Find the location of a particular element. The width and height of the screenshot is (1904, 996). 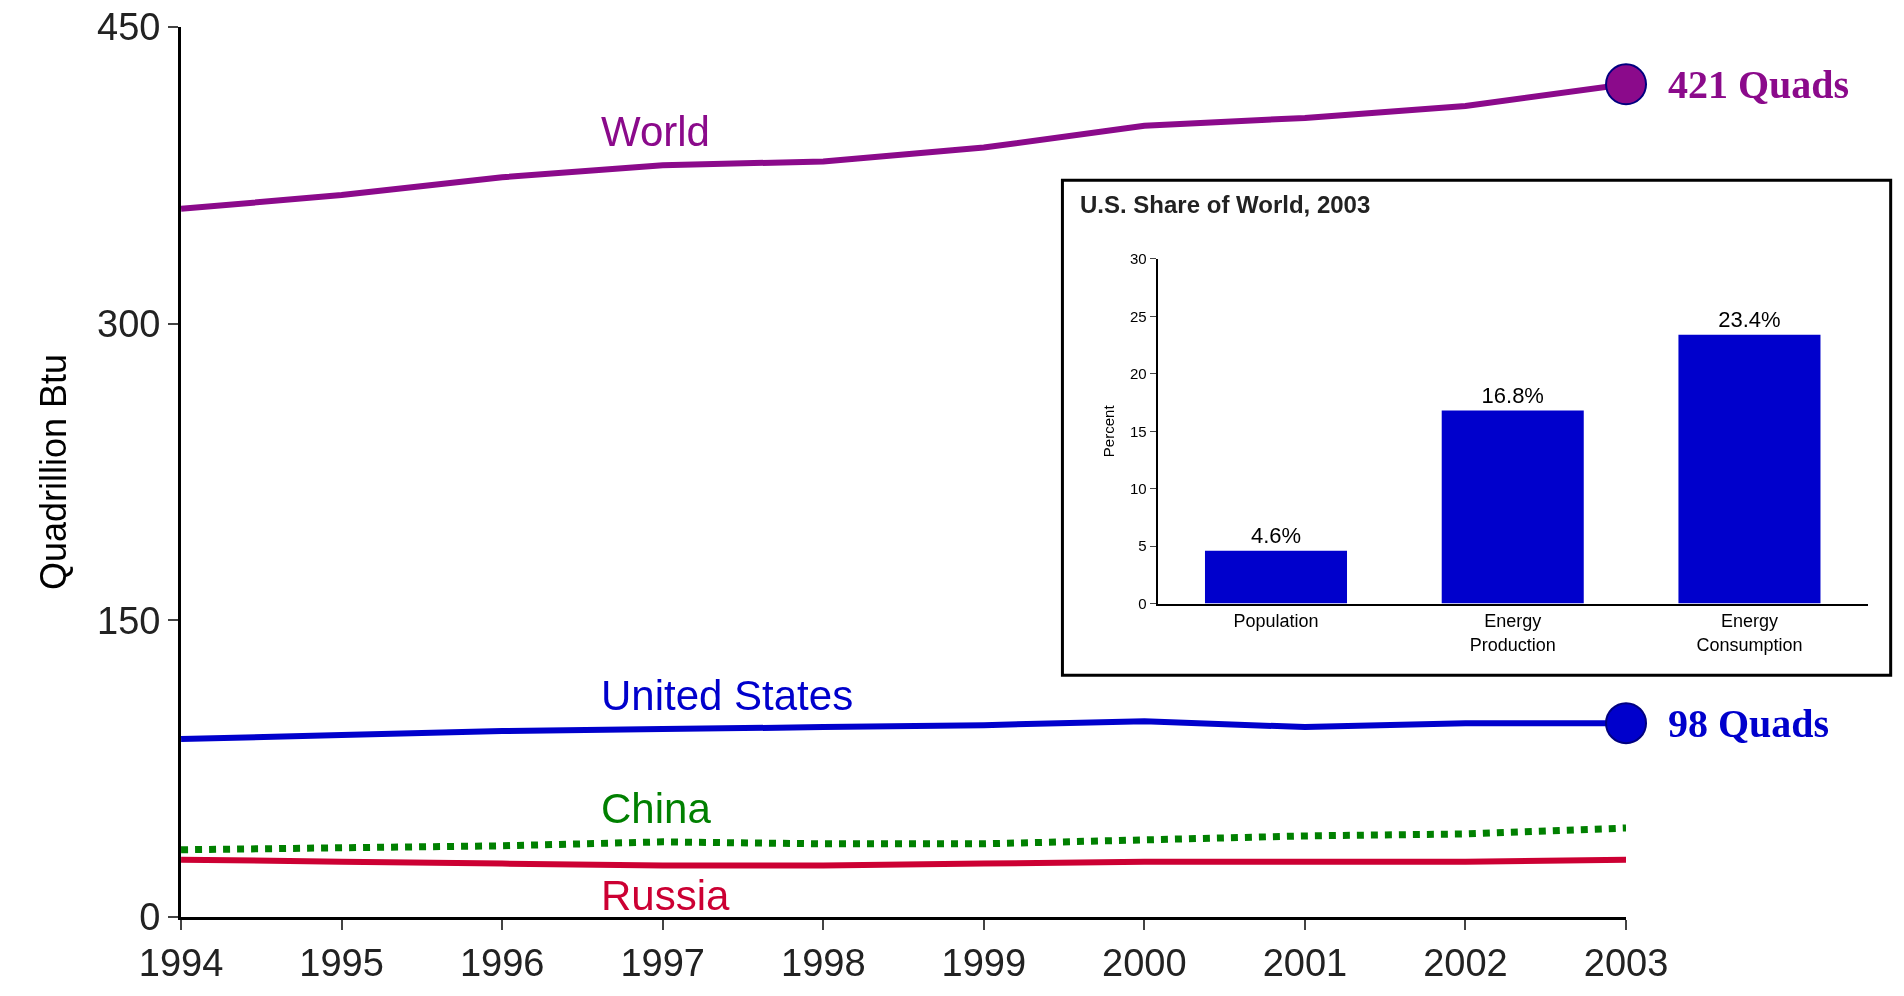

x-tick-label: 1995 is located at coordinates (341, 962).